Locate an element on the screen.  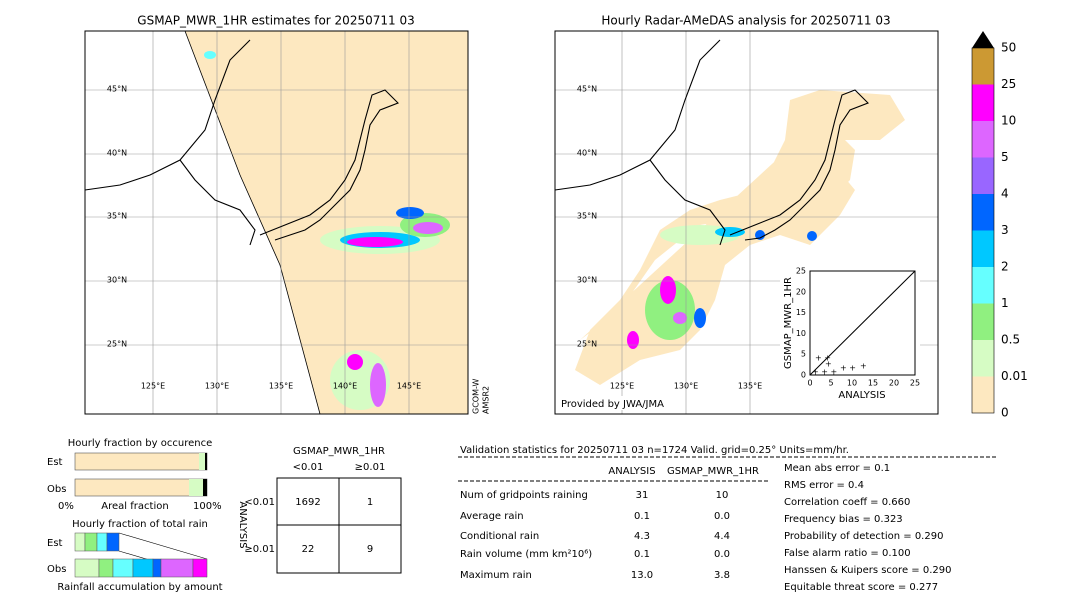
row-axis-label: ANALYSIS is located at coordinates (242, 524).